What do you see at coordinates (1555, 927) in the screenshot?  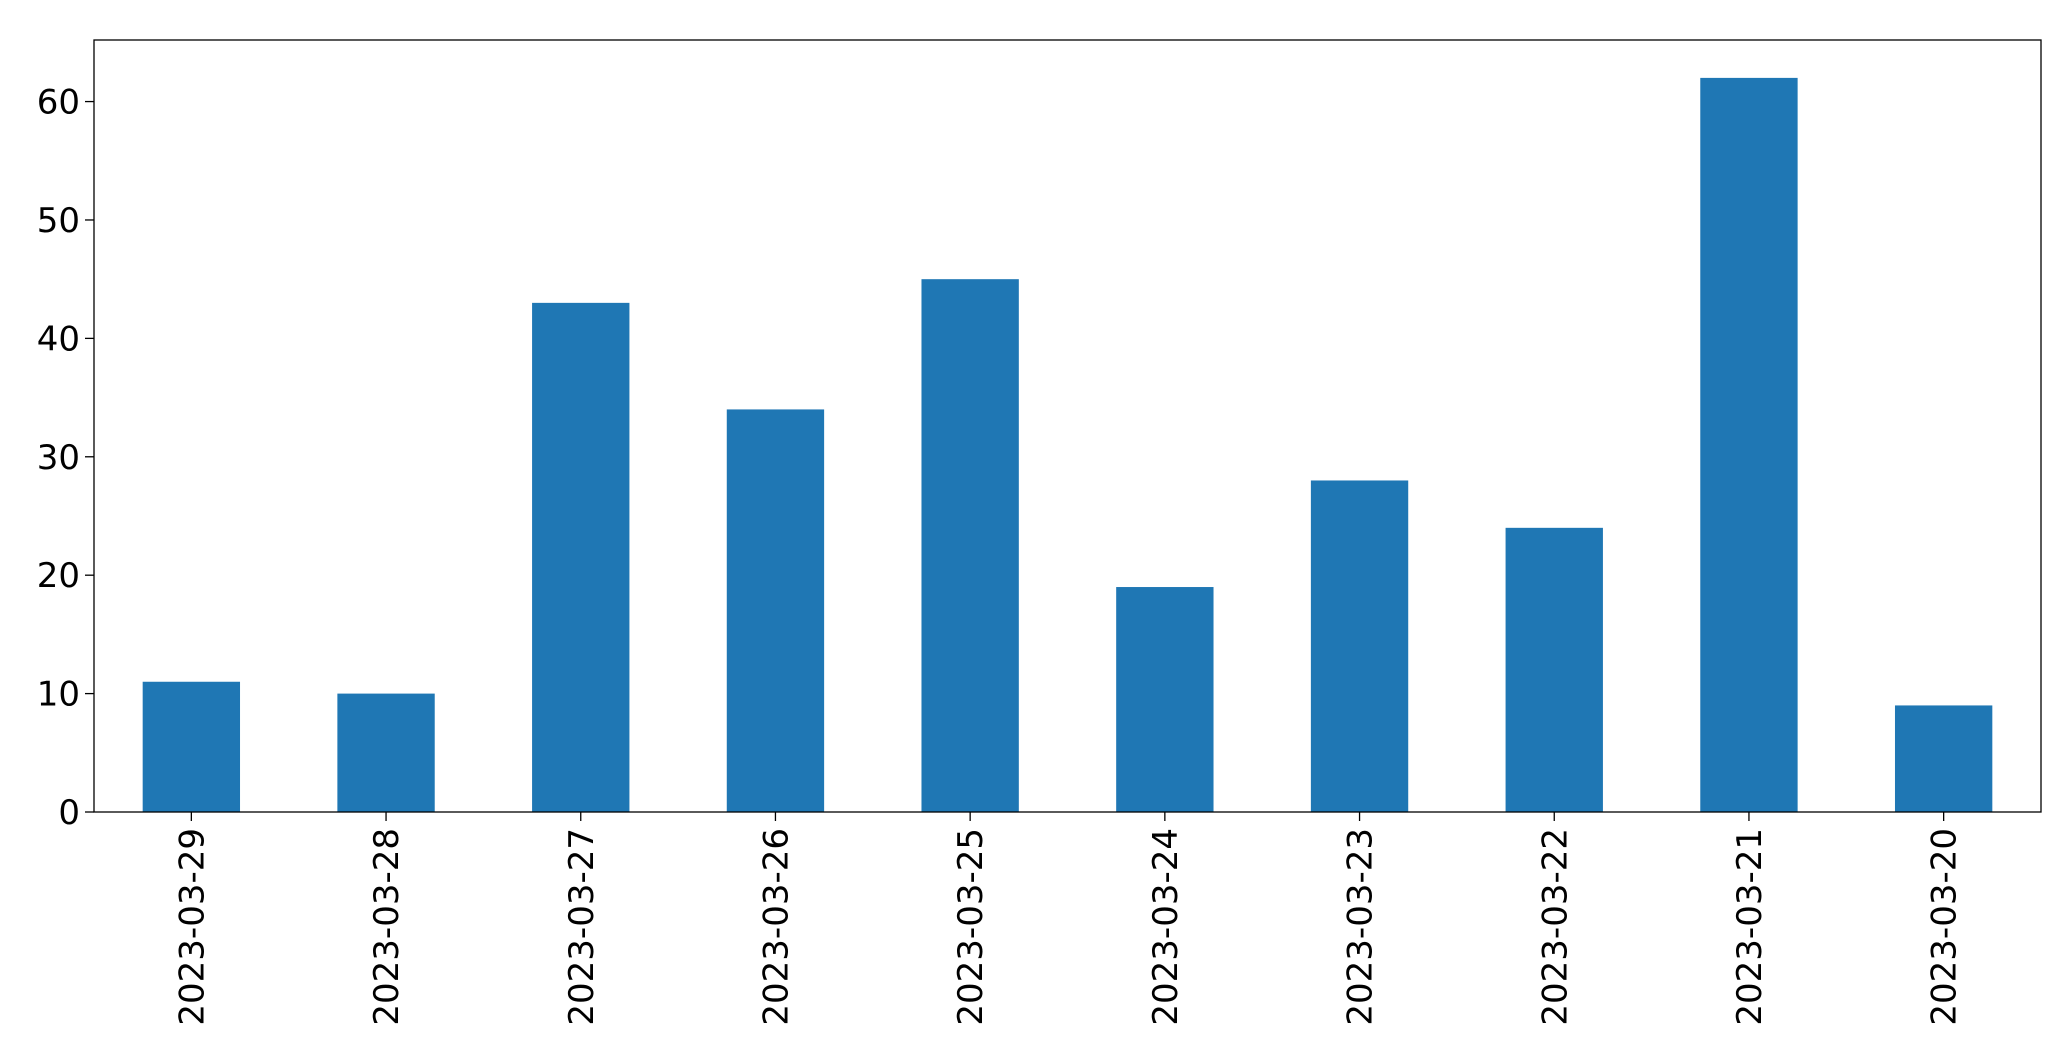 I see `x-tick-label: 2023-03-22` at bounding box center [1555, 927].